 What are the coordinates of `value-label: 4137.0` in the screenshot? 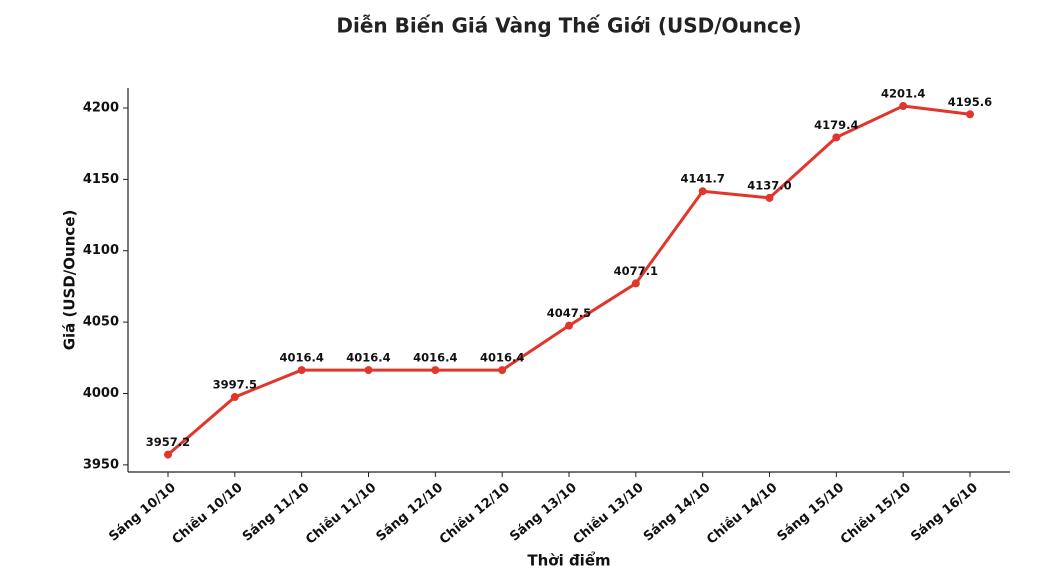 It's located at (769, 185).